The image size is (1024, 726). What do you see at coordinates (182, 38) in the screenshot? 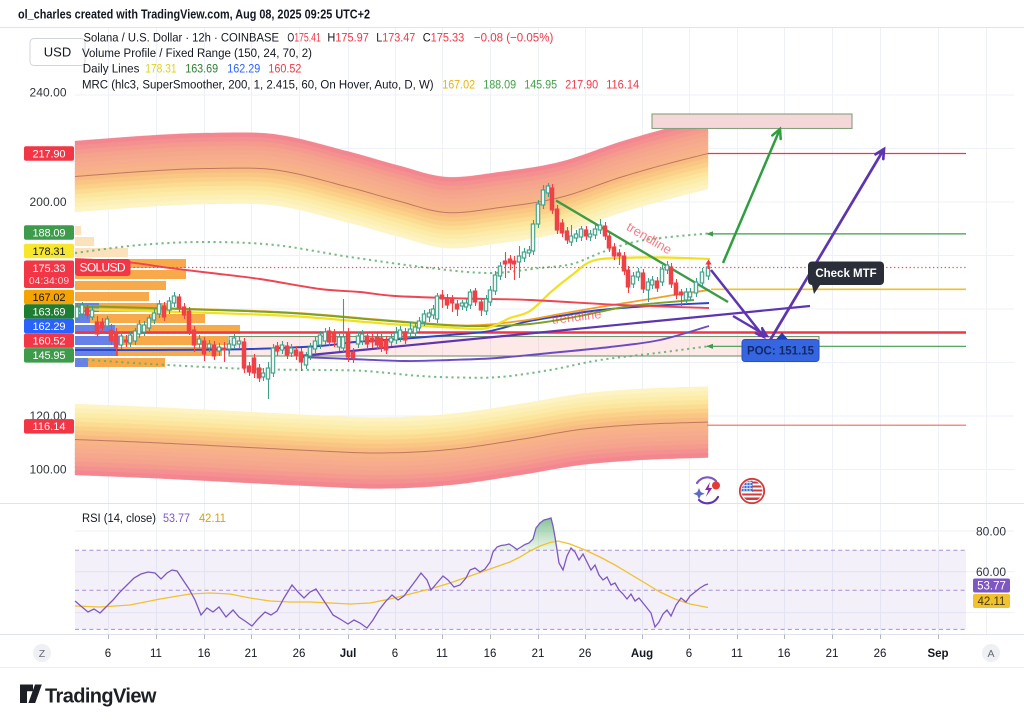
I see `svg-text:Solana / U.S. Dollar · 12h · C: Solana / U.S. Dollar · 12h · COINBASE` at bounding box center [182, 38].